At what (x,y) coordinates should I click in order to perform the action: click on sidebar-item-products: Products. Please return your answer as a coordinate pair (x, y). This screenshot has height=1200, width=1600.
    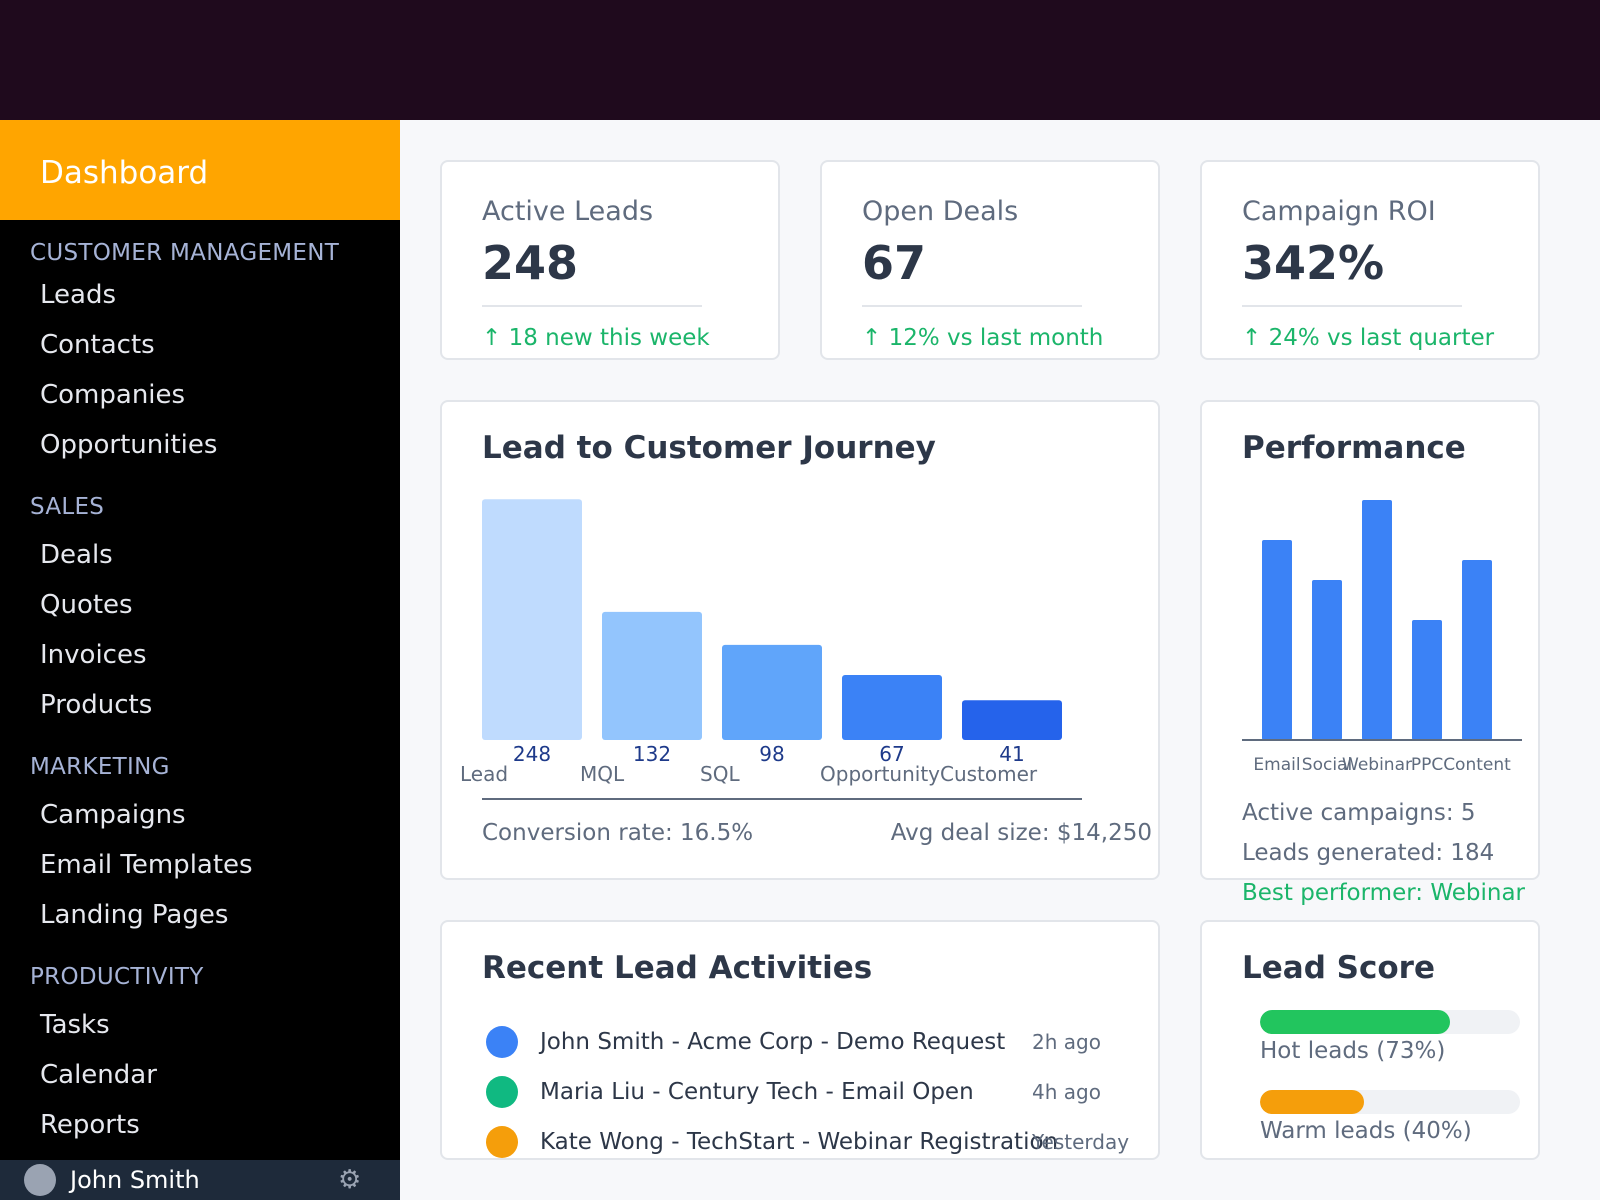
    Looking at the image, I should click on (96, 705).